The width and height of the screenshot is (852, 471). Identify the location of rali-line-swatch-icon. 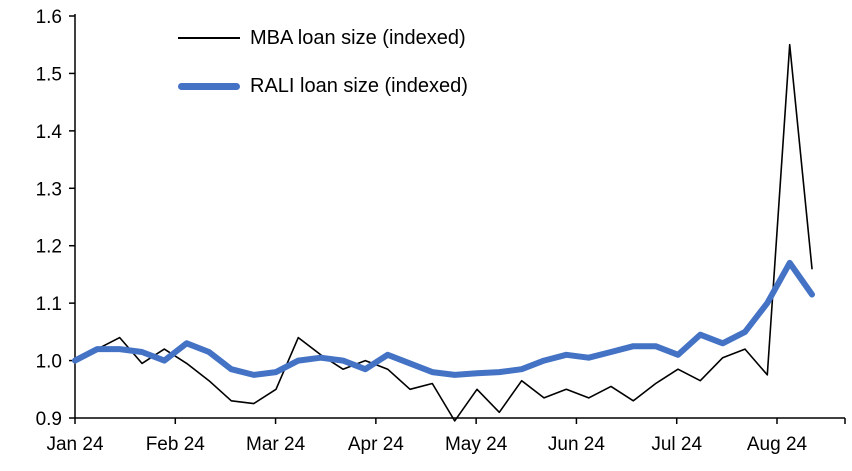
(209, 86).